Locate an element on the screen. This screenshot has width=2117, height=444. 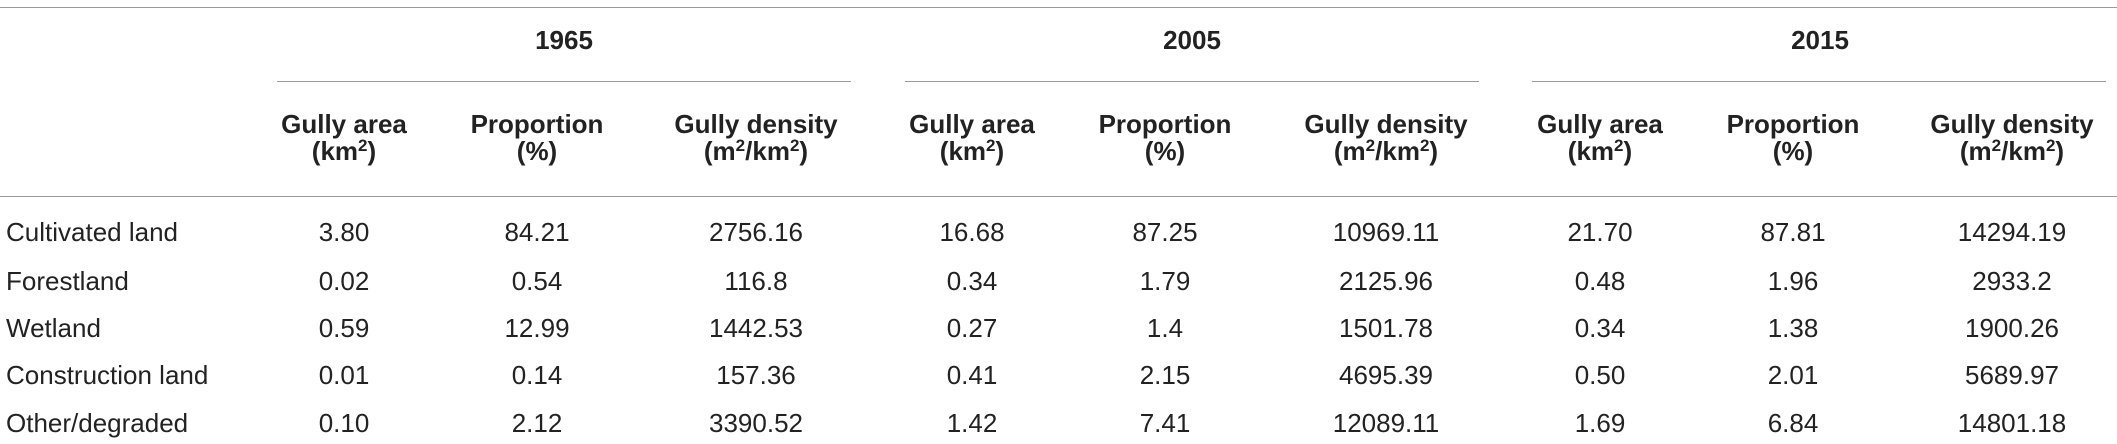
row-label: Other/degraded is located at coordinates (97, 423).